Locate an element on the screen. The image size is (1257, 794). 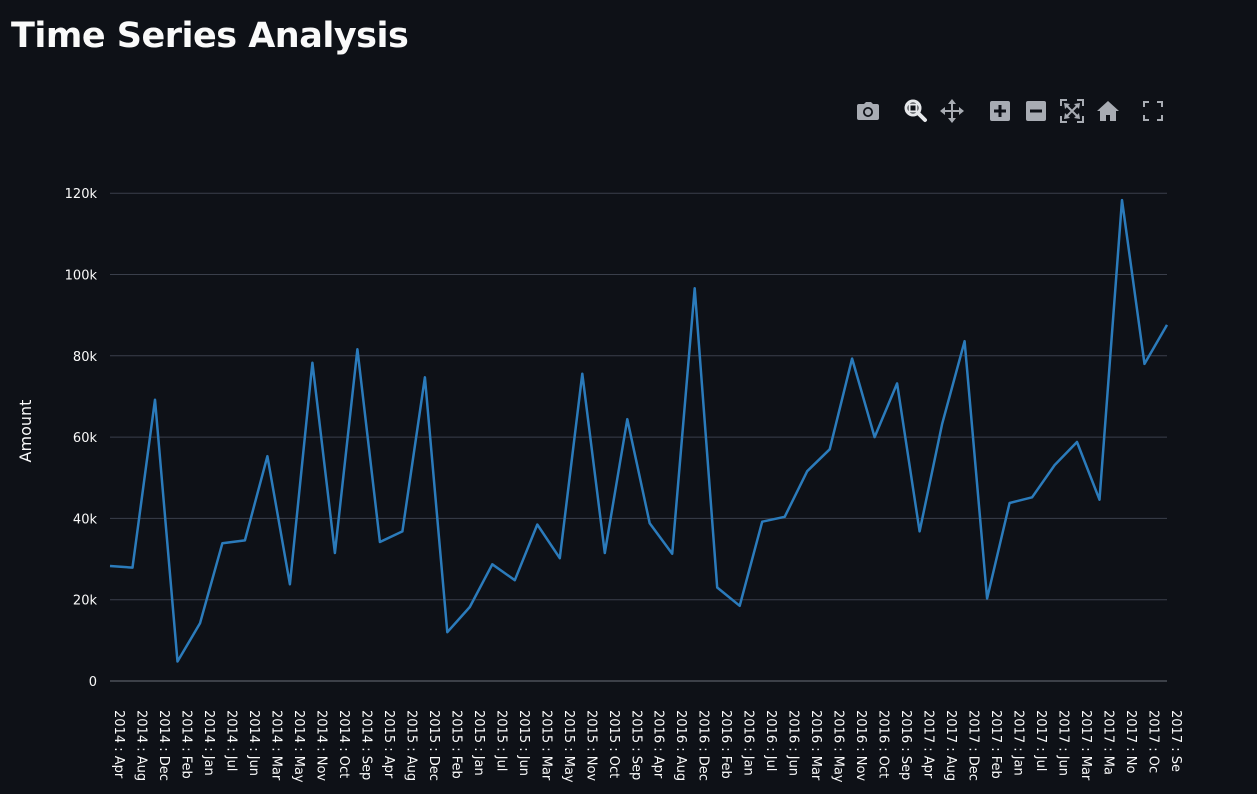
x-tick-label: 2017 : Jun is located at coordinates (1063, 743).